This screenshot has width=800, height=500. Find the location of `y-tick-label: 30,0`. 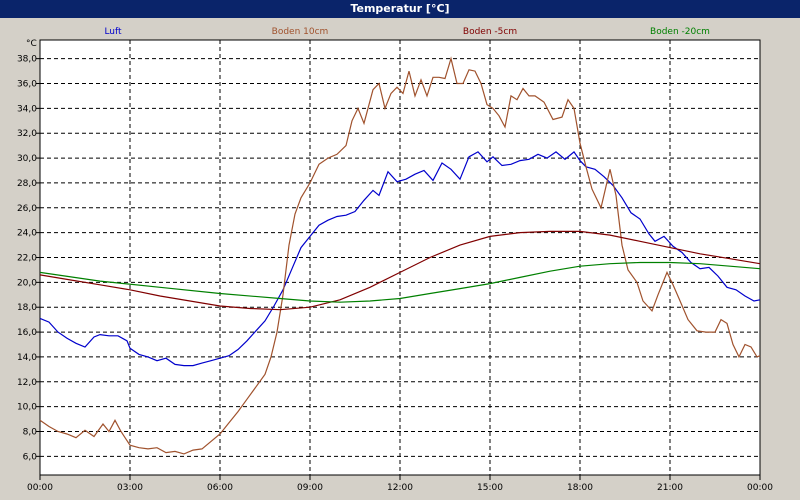

y-tick-label: 30,0 is located at coordinates (27, 159).